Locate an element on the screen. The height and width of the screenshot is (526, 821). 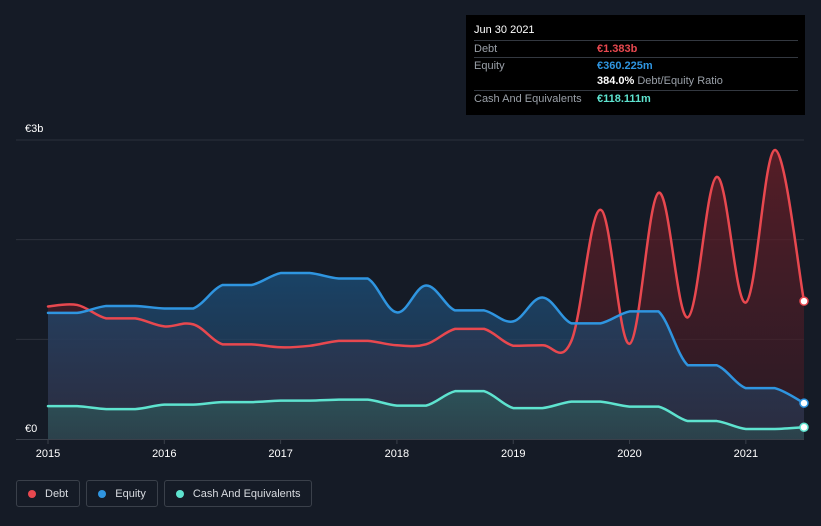
debt-end-marker is located at coordinates (804, 301).